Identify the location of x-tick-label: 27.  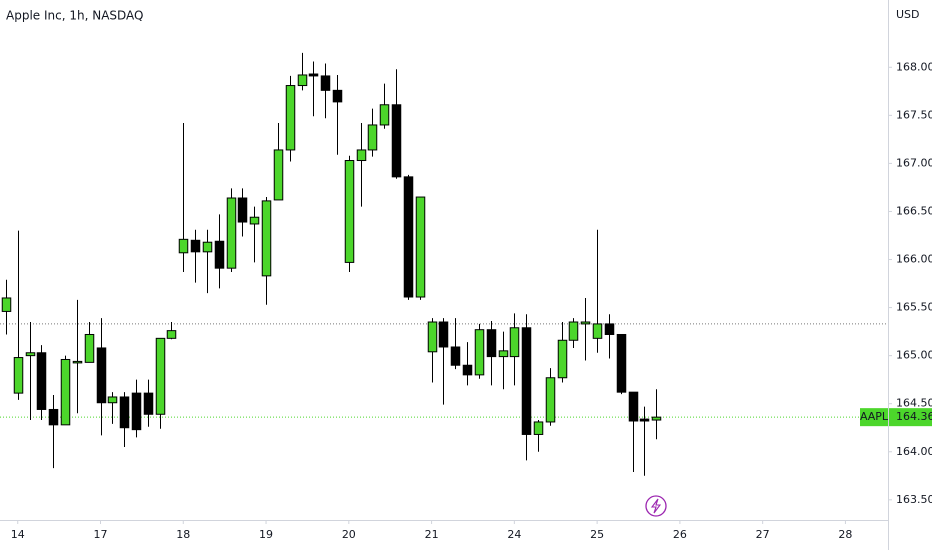
(763, 534).